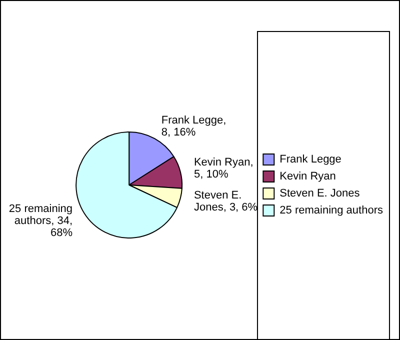 The height and width of the screenshot is (340, 400). Describe the element at coordinates (332, 210) in the screenshot. I see `legend-label: 25 remaining authors` at that location.